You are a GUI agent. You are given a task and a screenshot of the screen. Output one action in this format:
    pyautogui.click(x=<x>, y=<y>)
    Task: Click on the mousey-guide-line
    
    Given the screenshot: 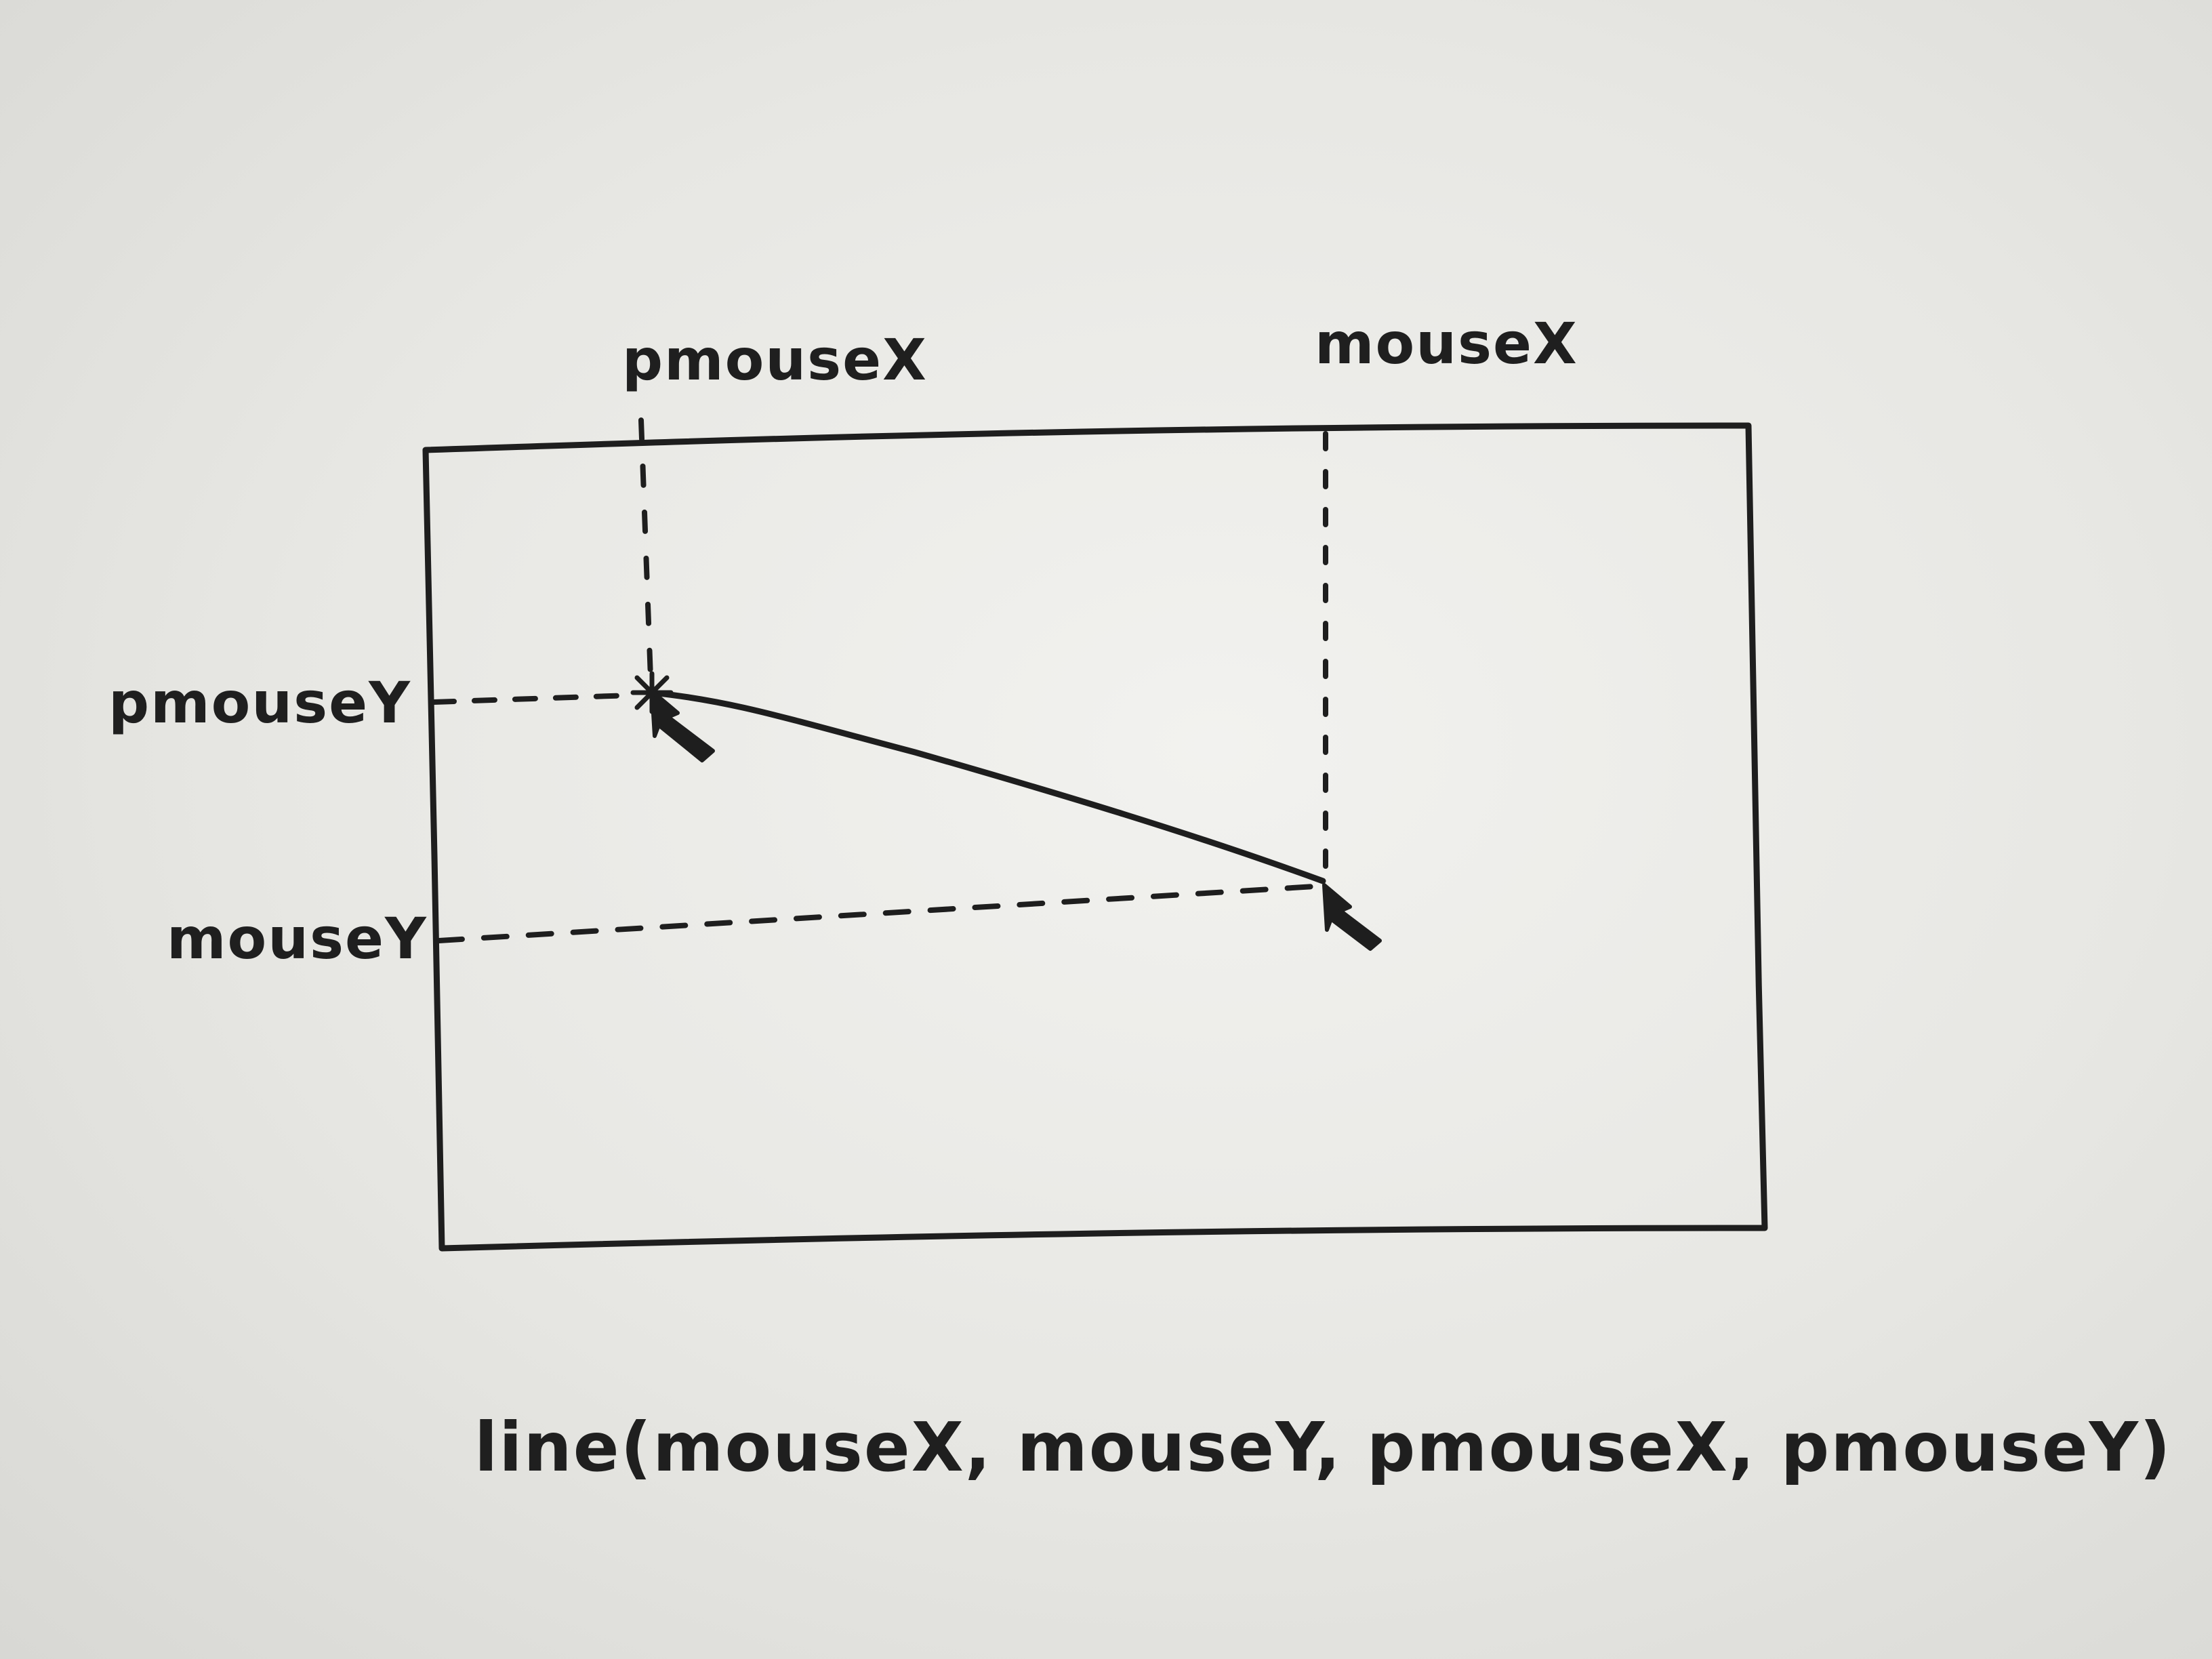 What is the action you would take?
    pyautogui.click(x=877, y=914)
    